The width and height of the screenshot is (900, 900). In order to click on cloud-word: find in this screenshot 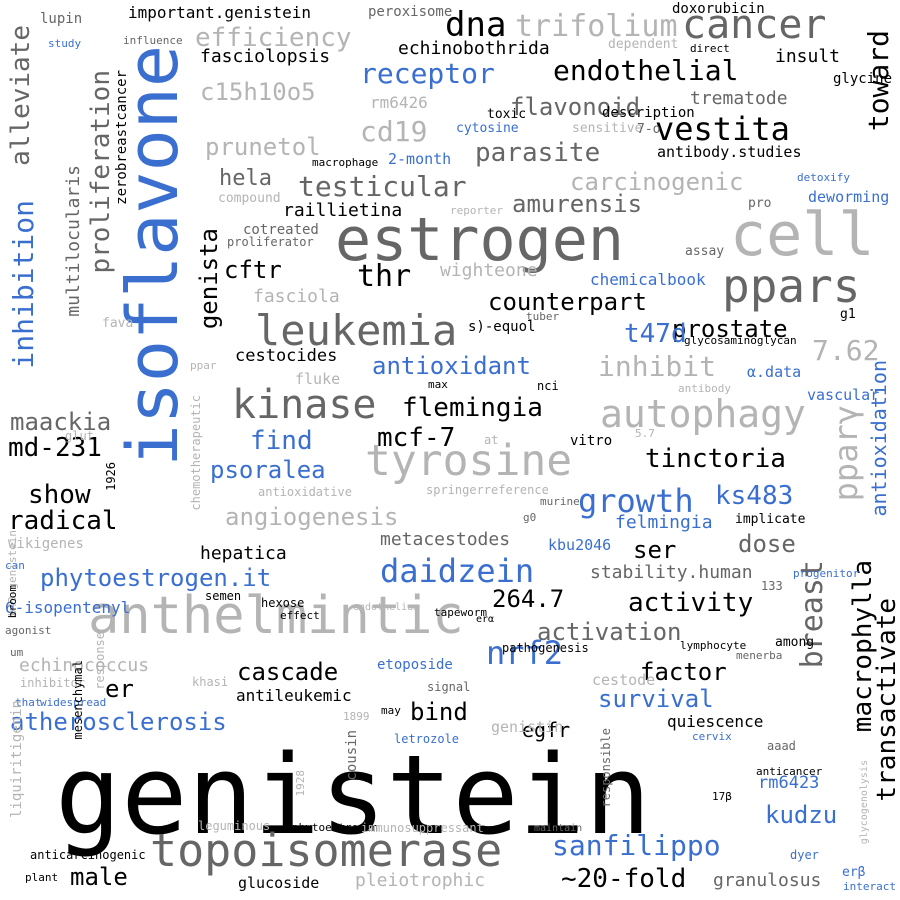, I will do `click(281, 441)`.